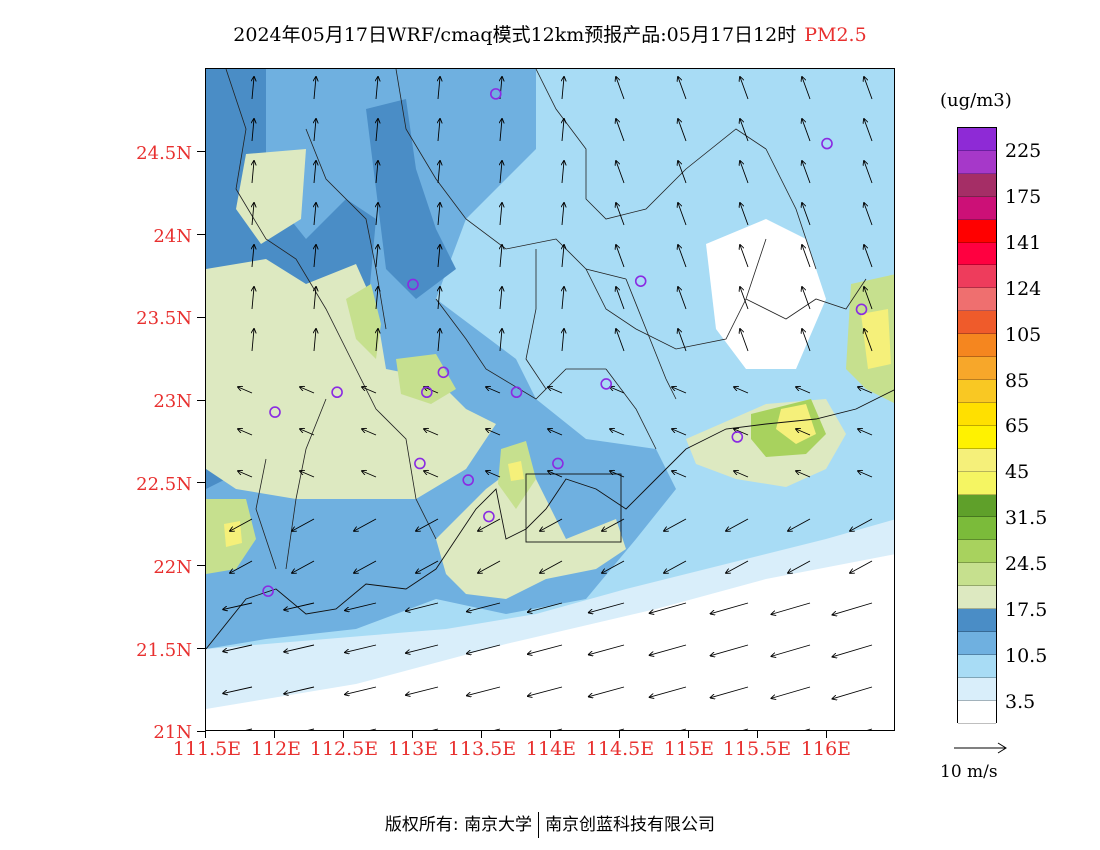  Describe the element at coordinates (511, 174) in the screenshot. I see `boundary-line` at that location.